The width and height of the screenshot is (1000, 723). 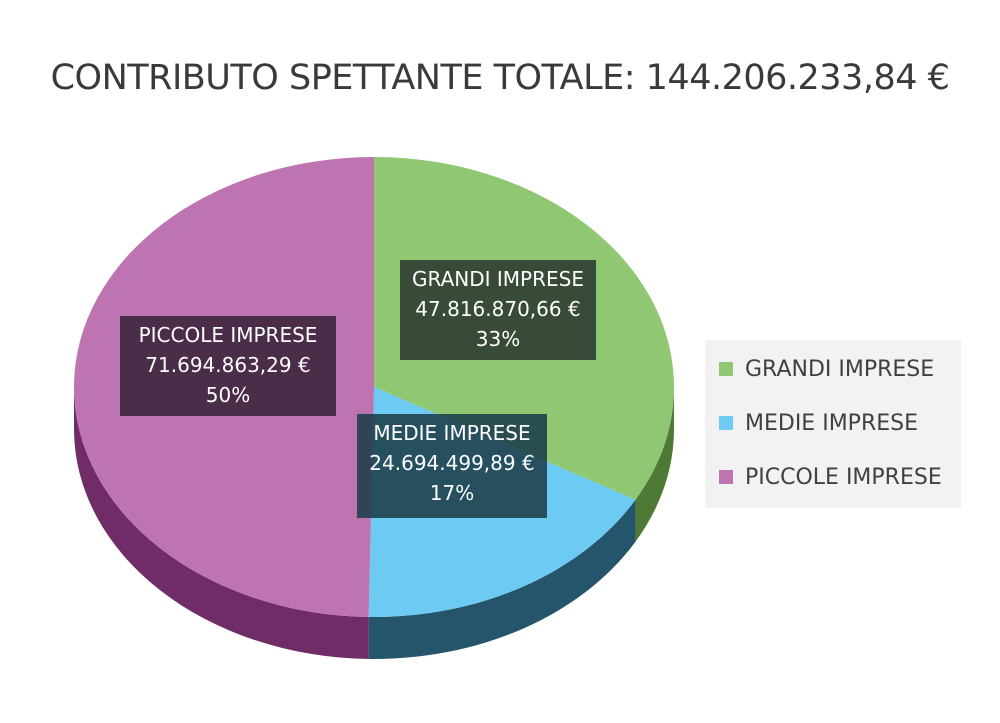 I want to click on data-label-name: GRANDI IMPRESE, so click(x=498, y=279).